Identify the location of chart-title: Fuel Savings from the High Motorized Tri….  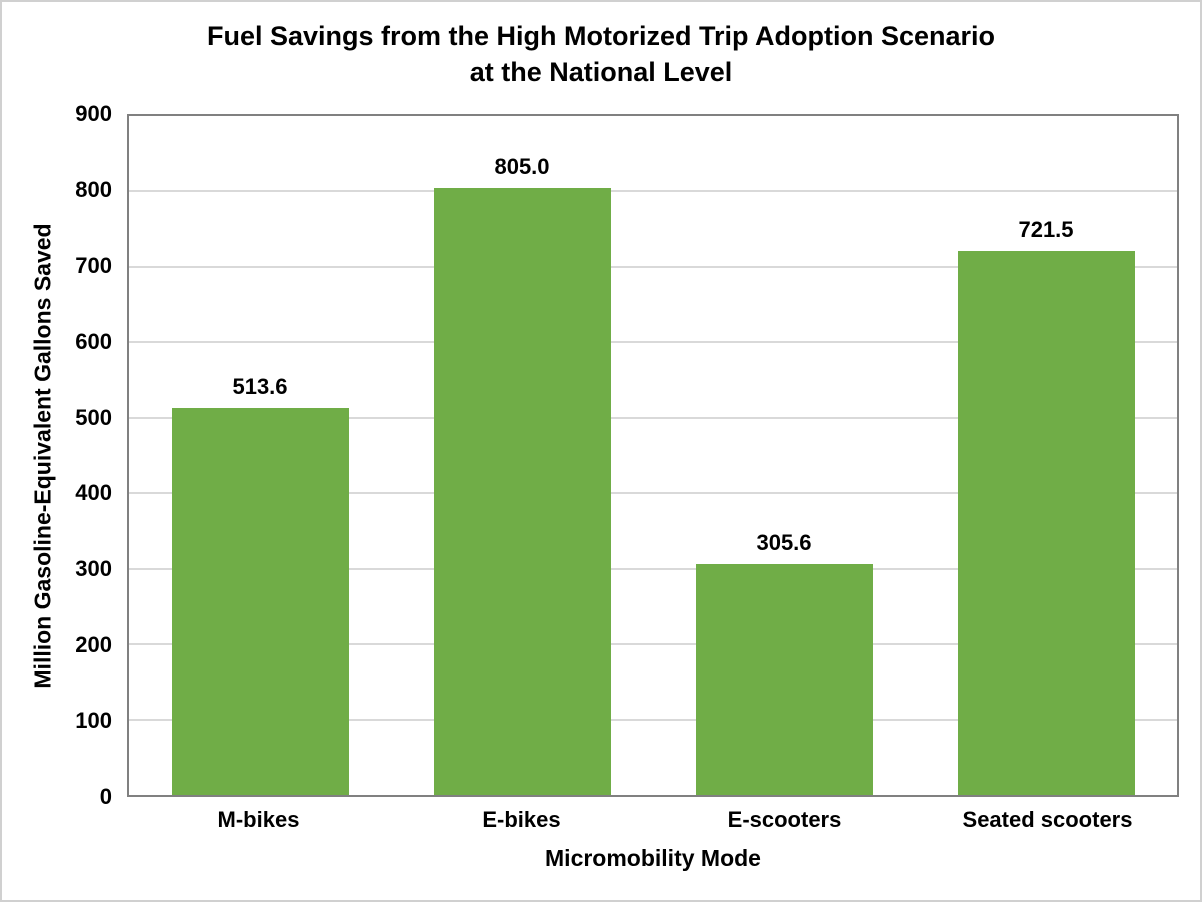
(601, 54).